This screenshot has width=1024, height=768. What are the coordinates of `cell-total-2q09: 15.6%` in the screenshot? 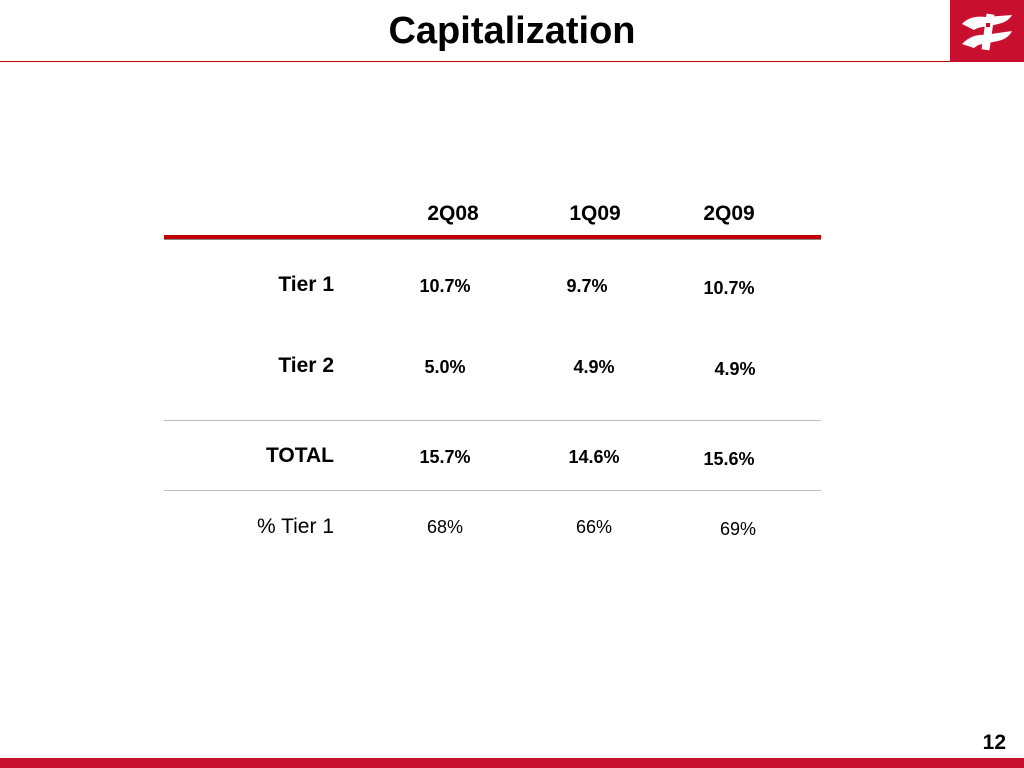 It's located at (729, 459).